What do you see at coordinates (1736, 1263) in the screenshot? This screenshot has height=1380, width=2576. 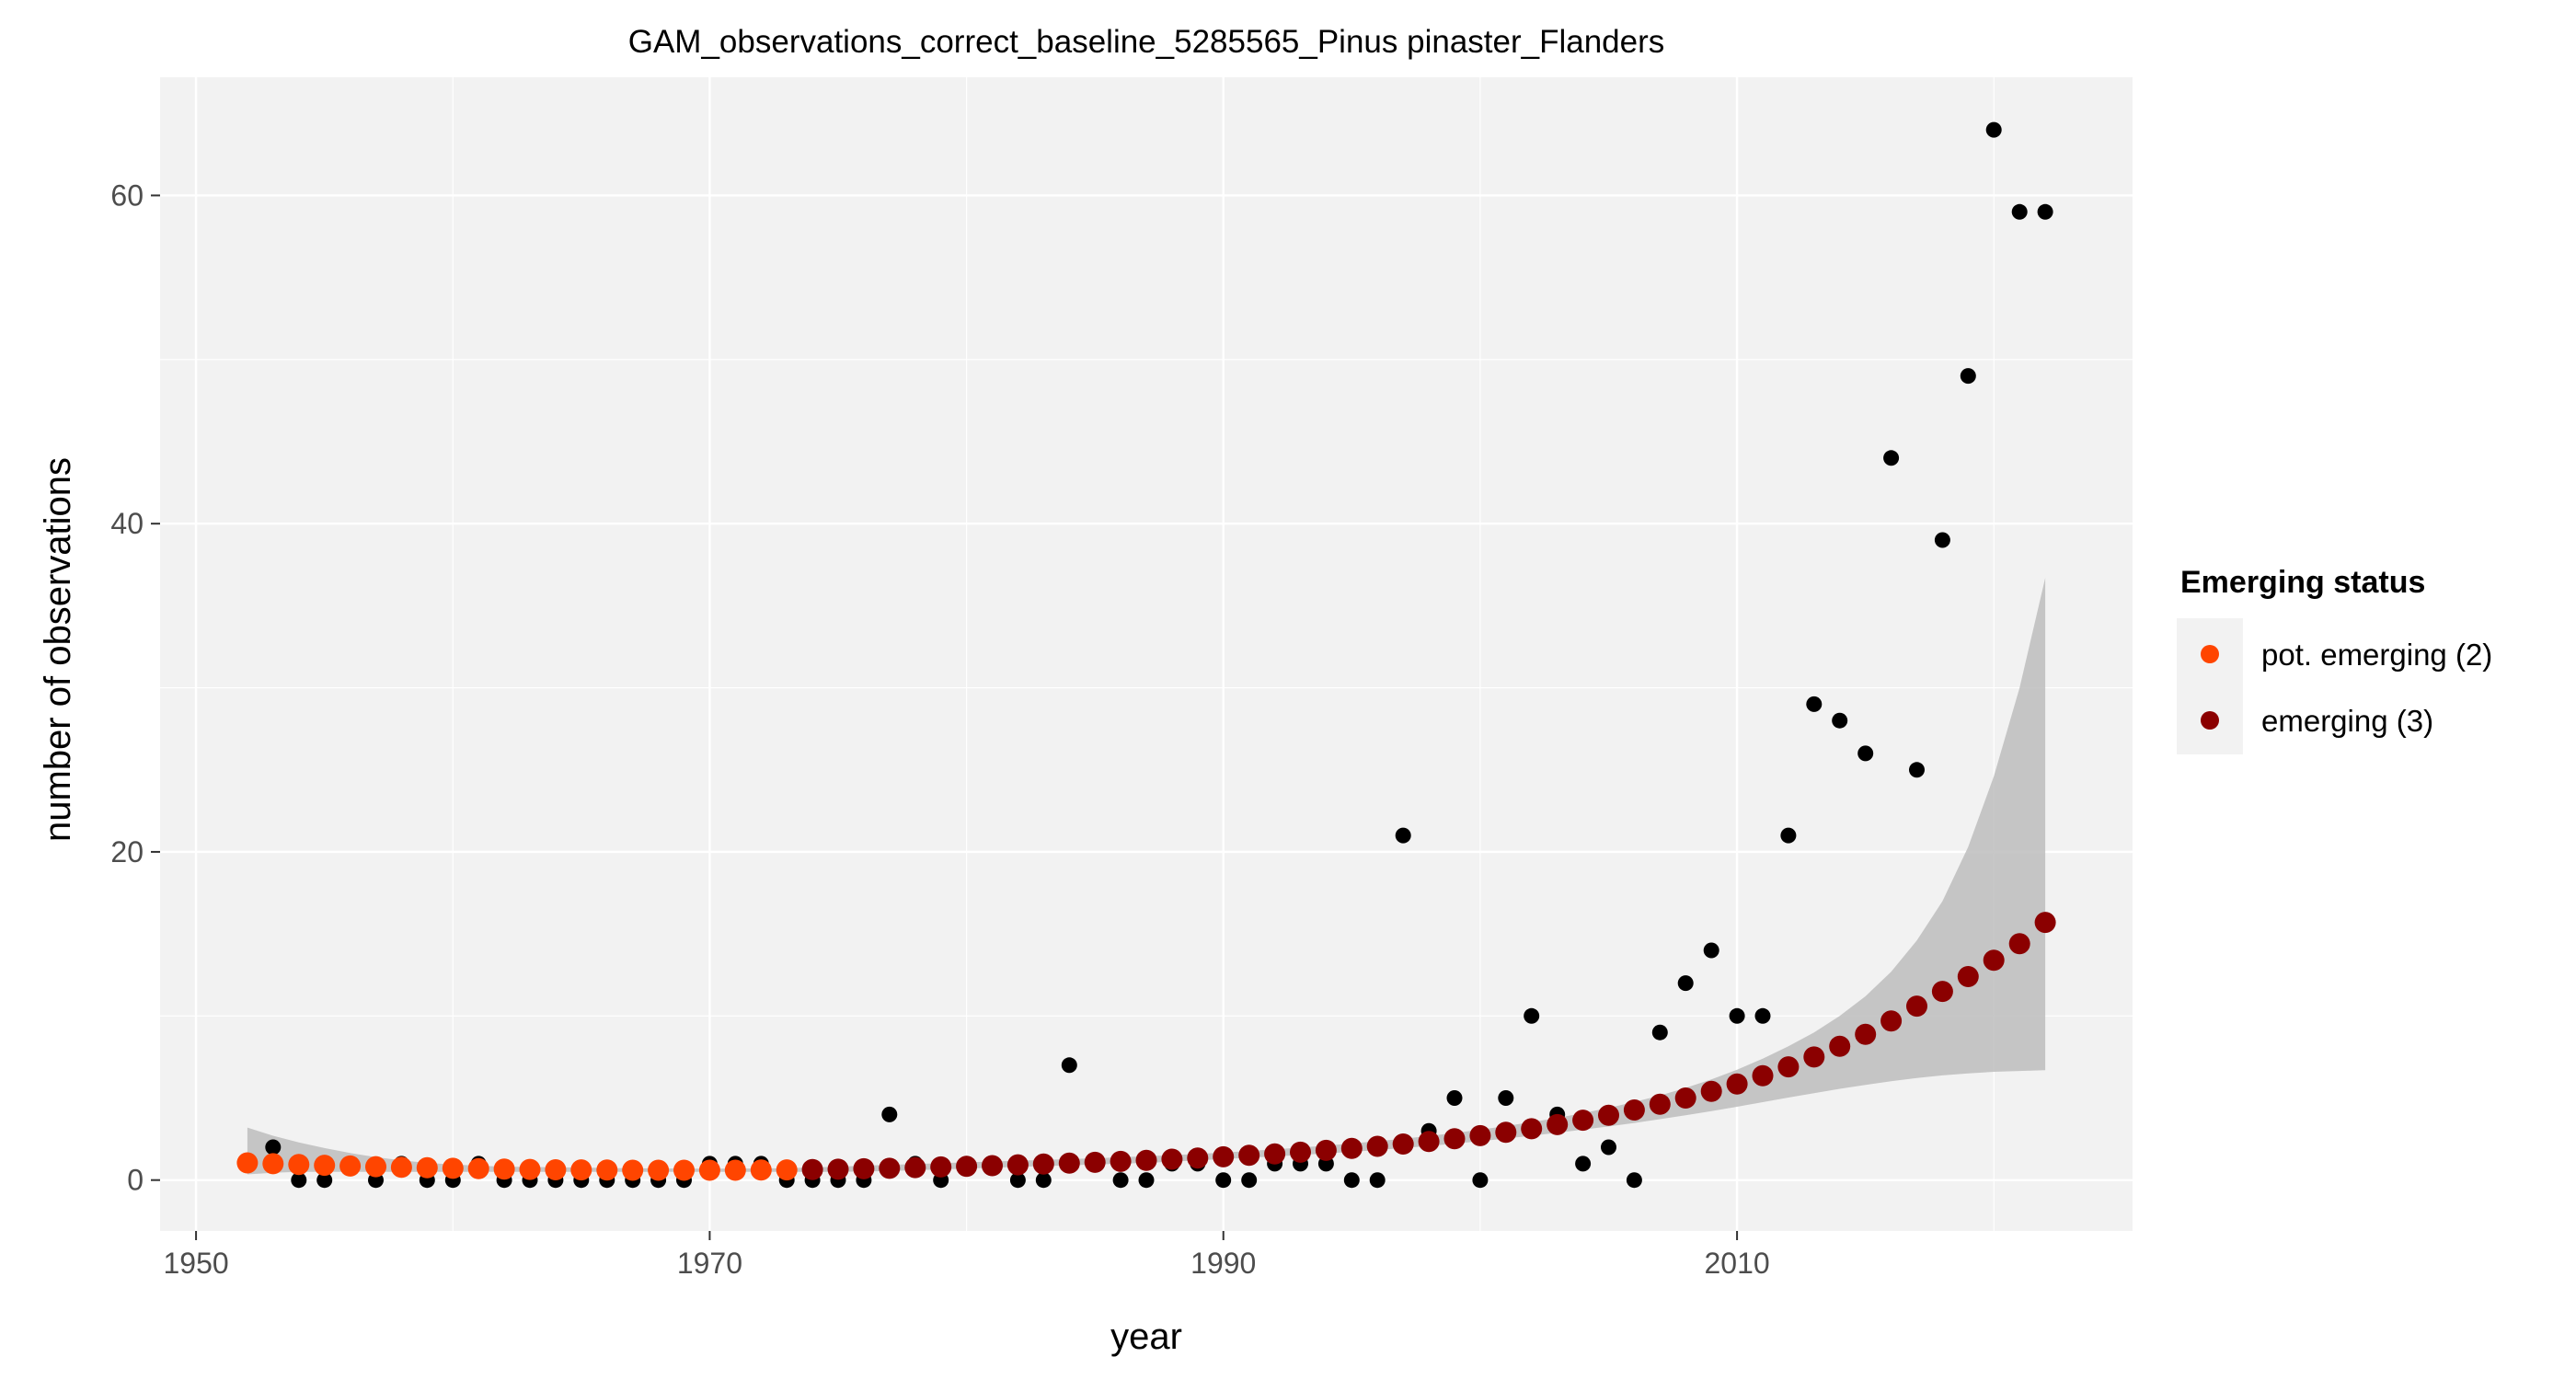 I see `x-tick-label: 2010` at bounding box center [1736, 1263].